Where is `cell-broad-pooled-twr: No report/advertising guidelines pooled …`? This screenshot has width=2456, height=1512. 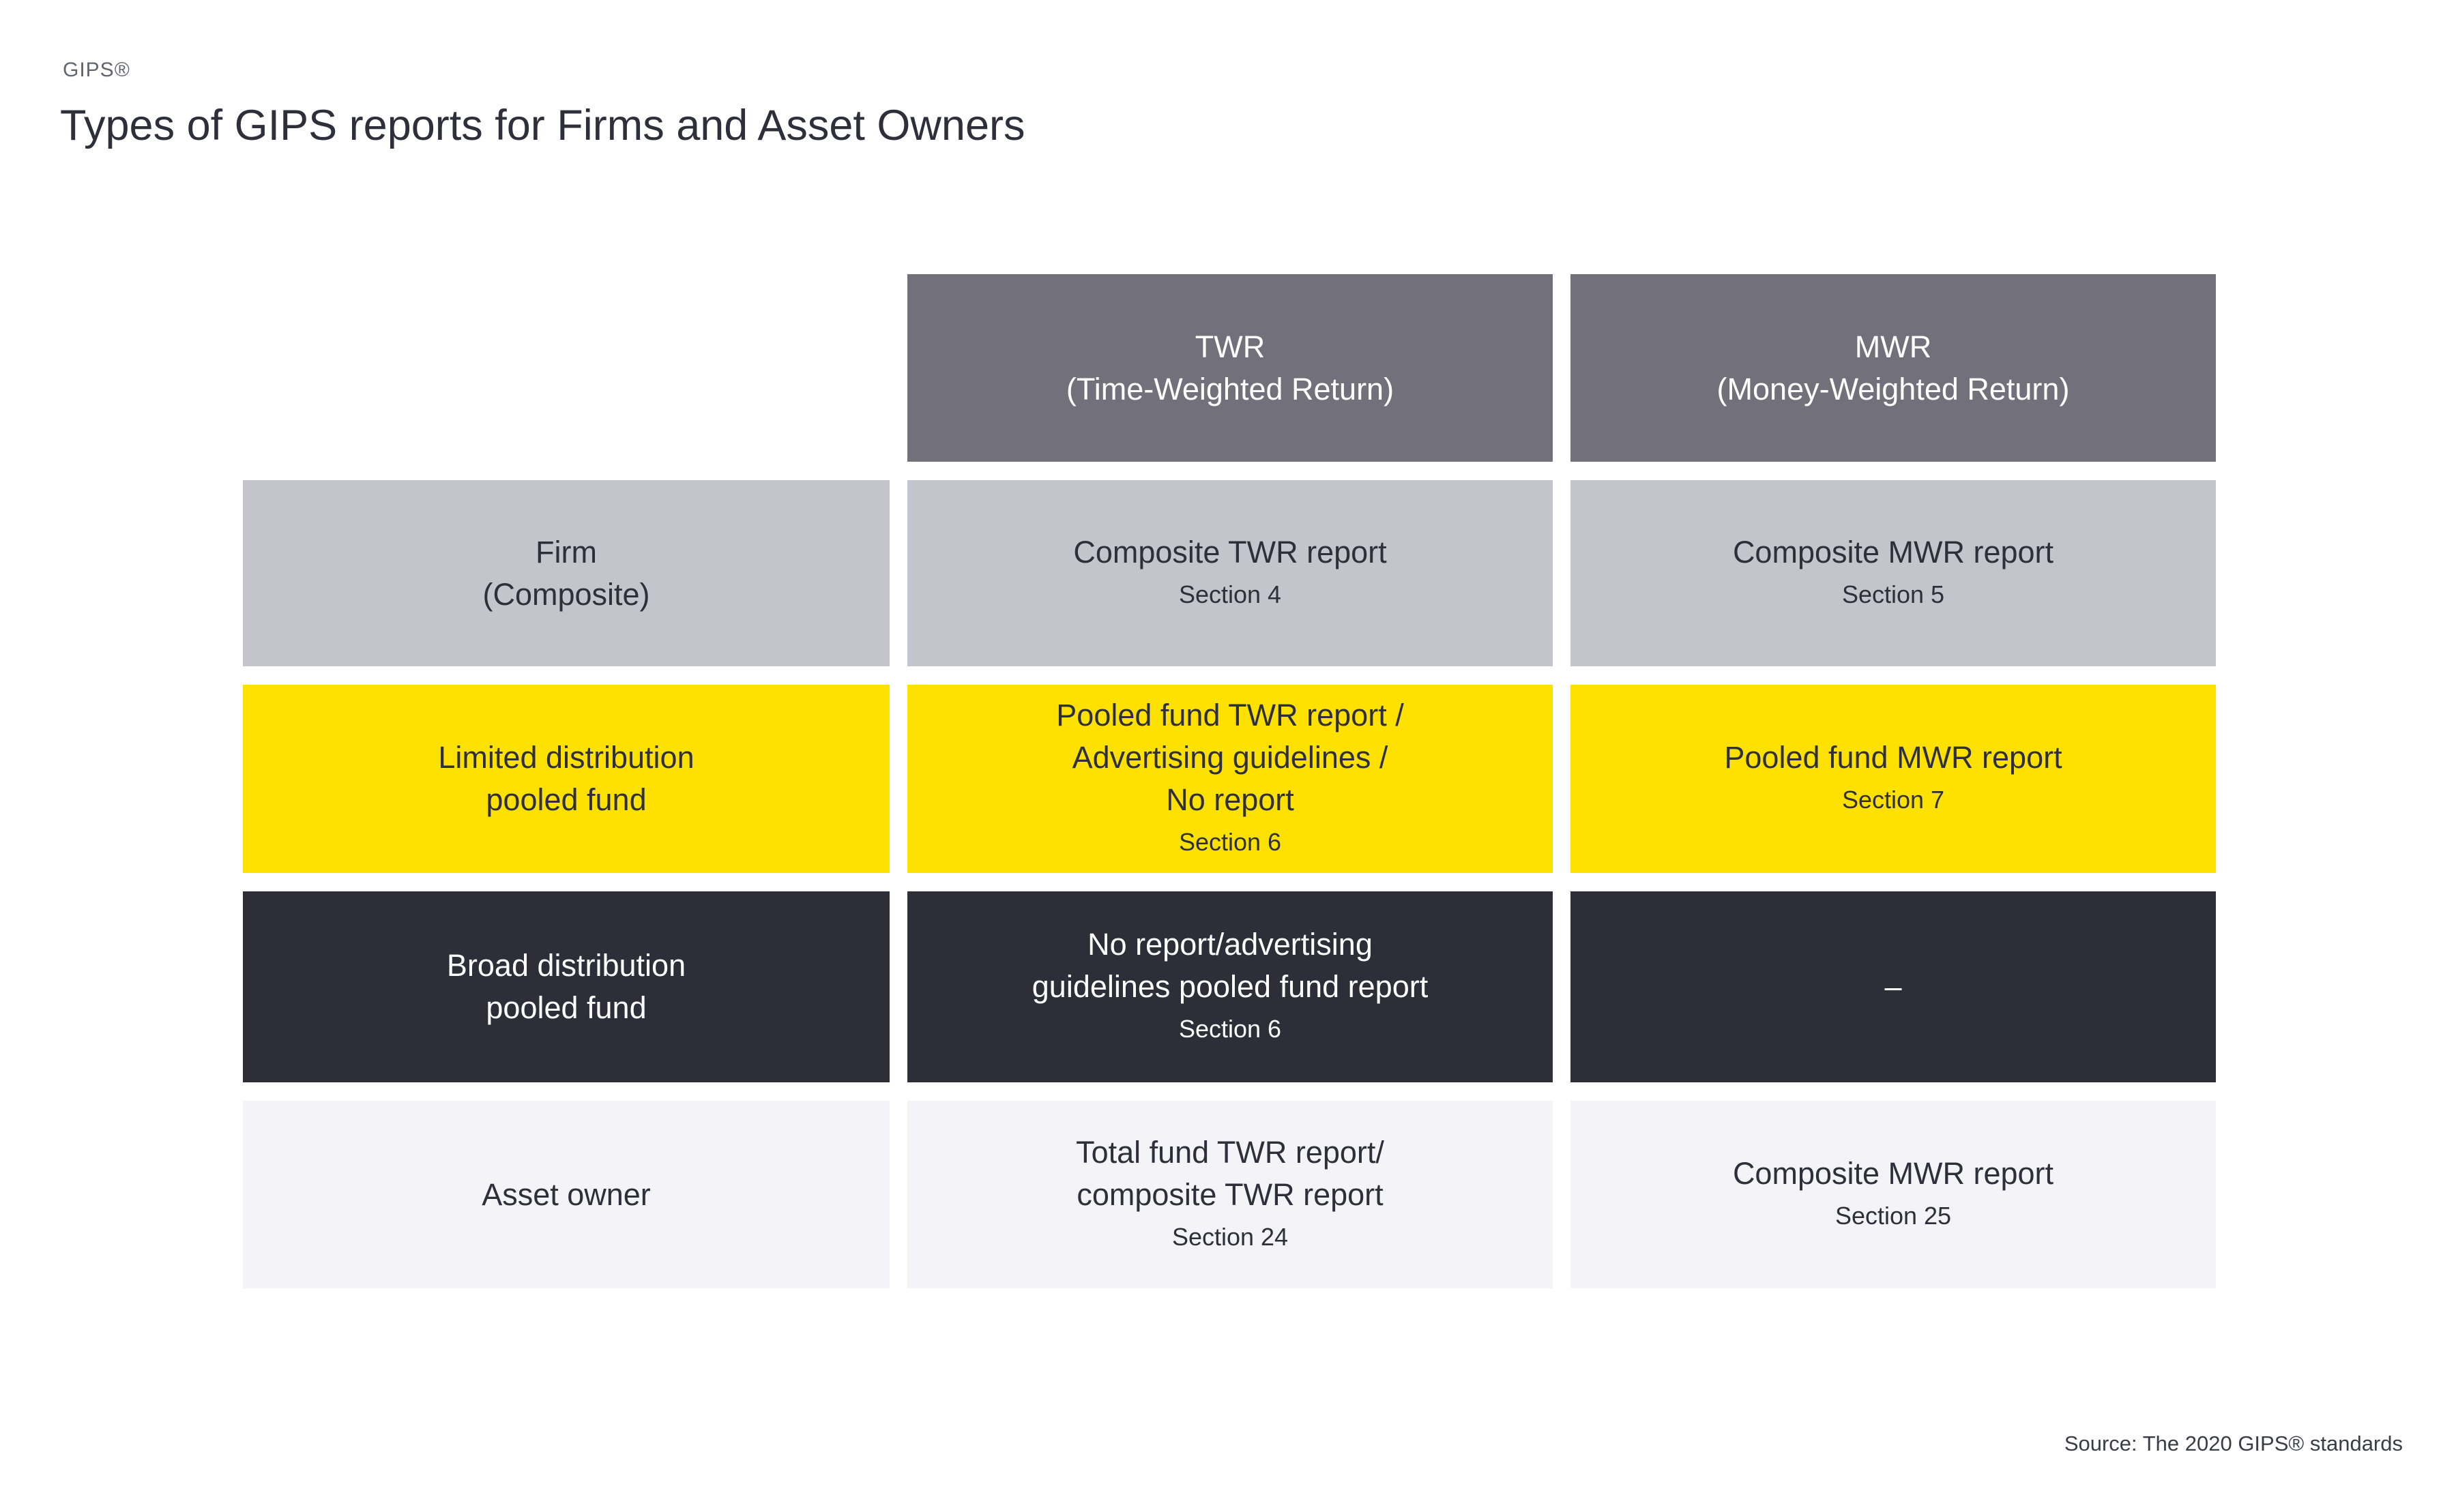
cell-broad-pooled-twr: No report/advertising guidelines pooled … is located at coordinates (1230, 986).